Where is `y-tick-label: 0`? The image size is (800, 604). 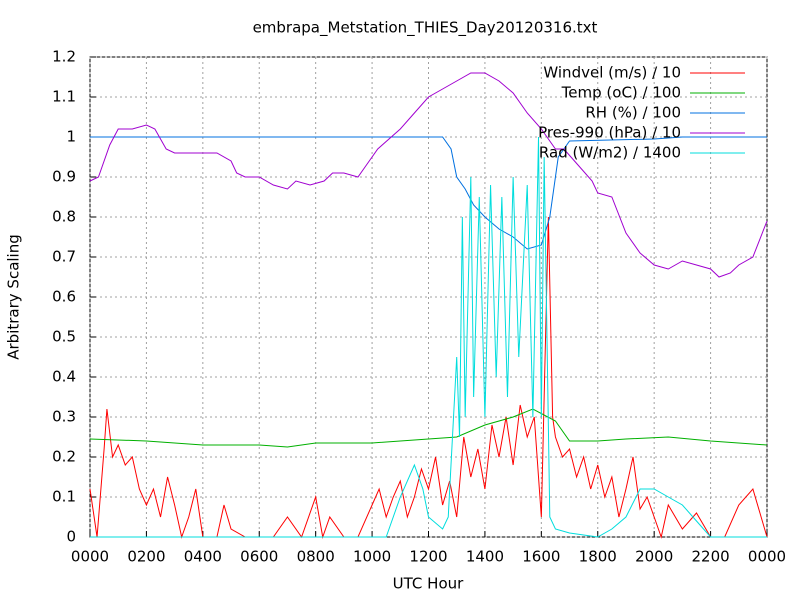
y-tick-label: 0 is located at coordinates (71, 537).